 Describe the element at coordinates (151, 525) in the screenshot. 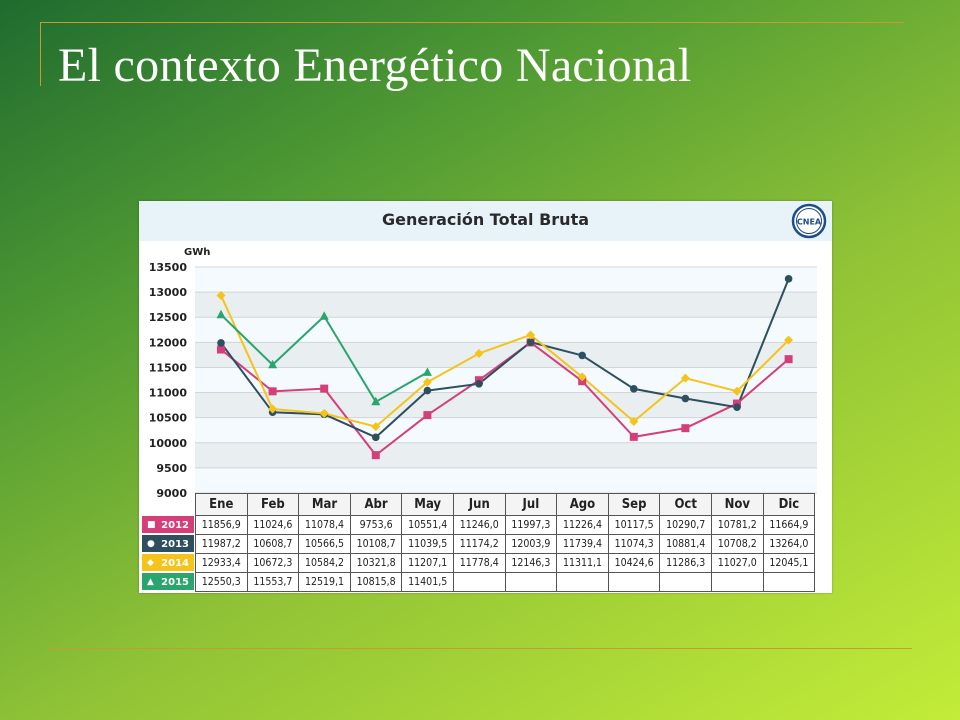

I see `series-marker-icon-square: ■` at that location.